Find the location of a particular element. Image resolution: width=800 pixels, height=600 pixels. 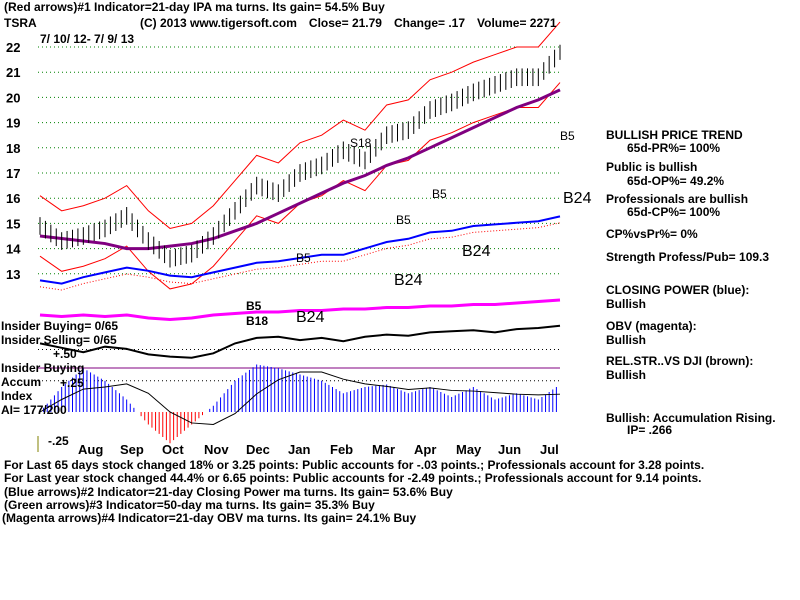

accum-label: Accum is located at coordinates (21, 382).